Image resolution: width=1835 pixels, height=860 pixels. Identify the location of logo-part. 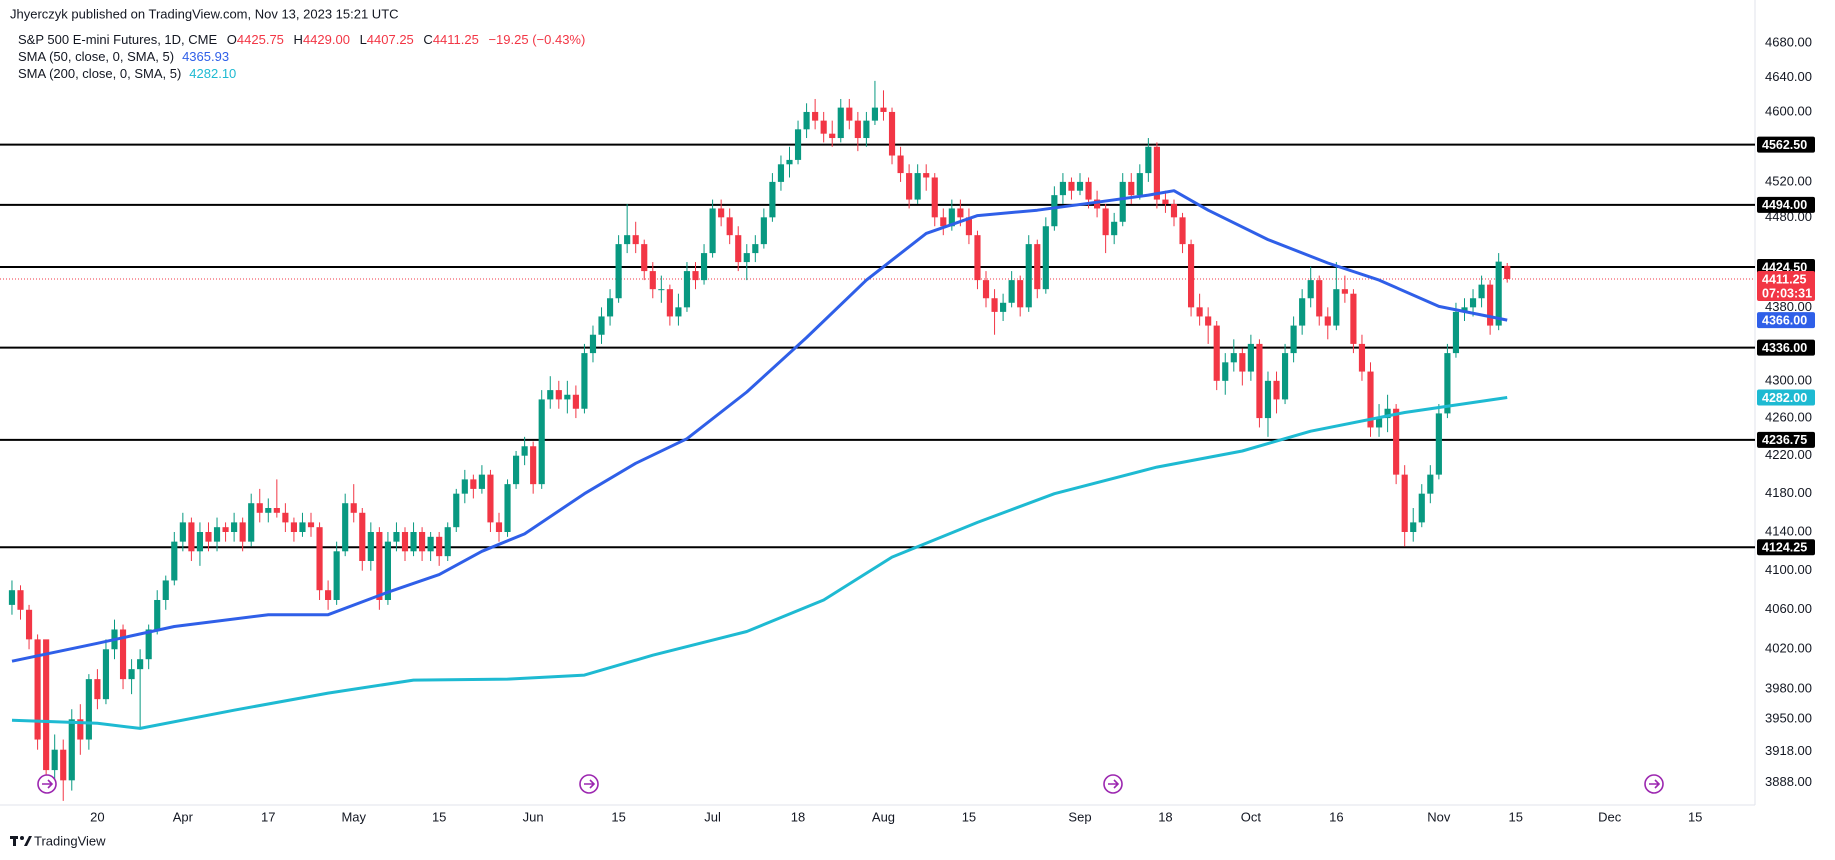
(28, 841).